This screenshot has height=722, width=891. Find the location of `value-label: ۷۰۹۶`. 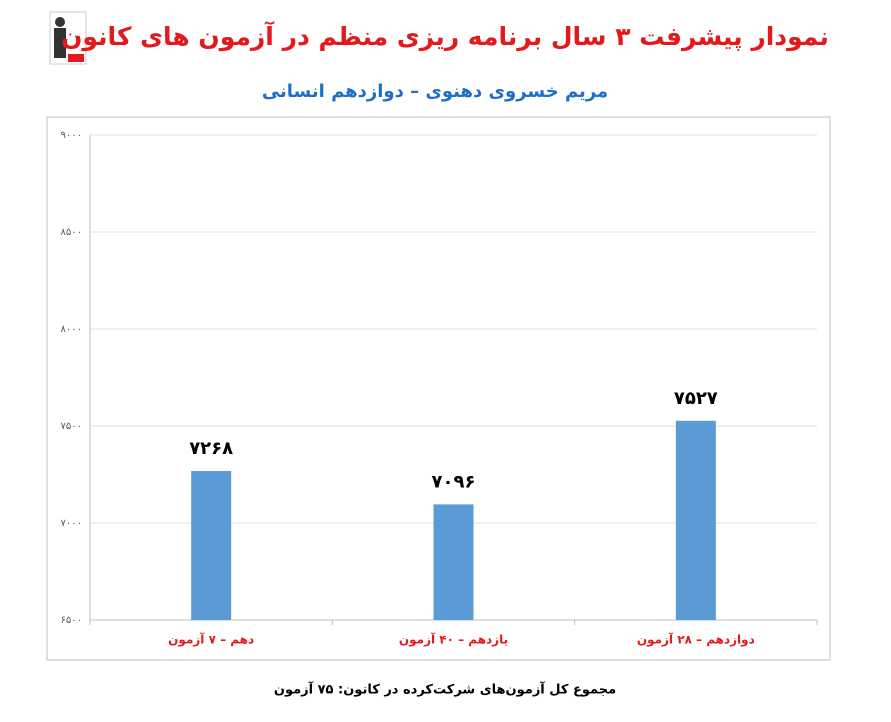

value-label: ۷۰۹۶ is located at coordinates (454, 481).